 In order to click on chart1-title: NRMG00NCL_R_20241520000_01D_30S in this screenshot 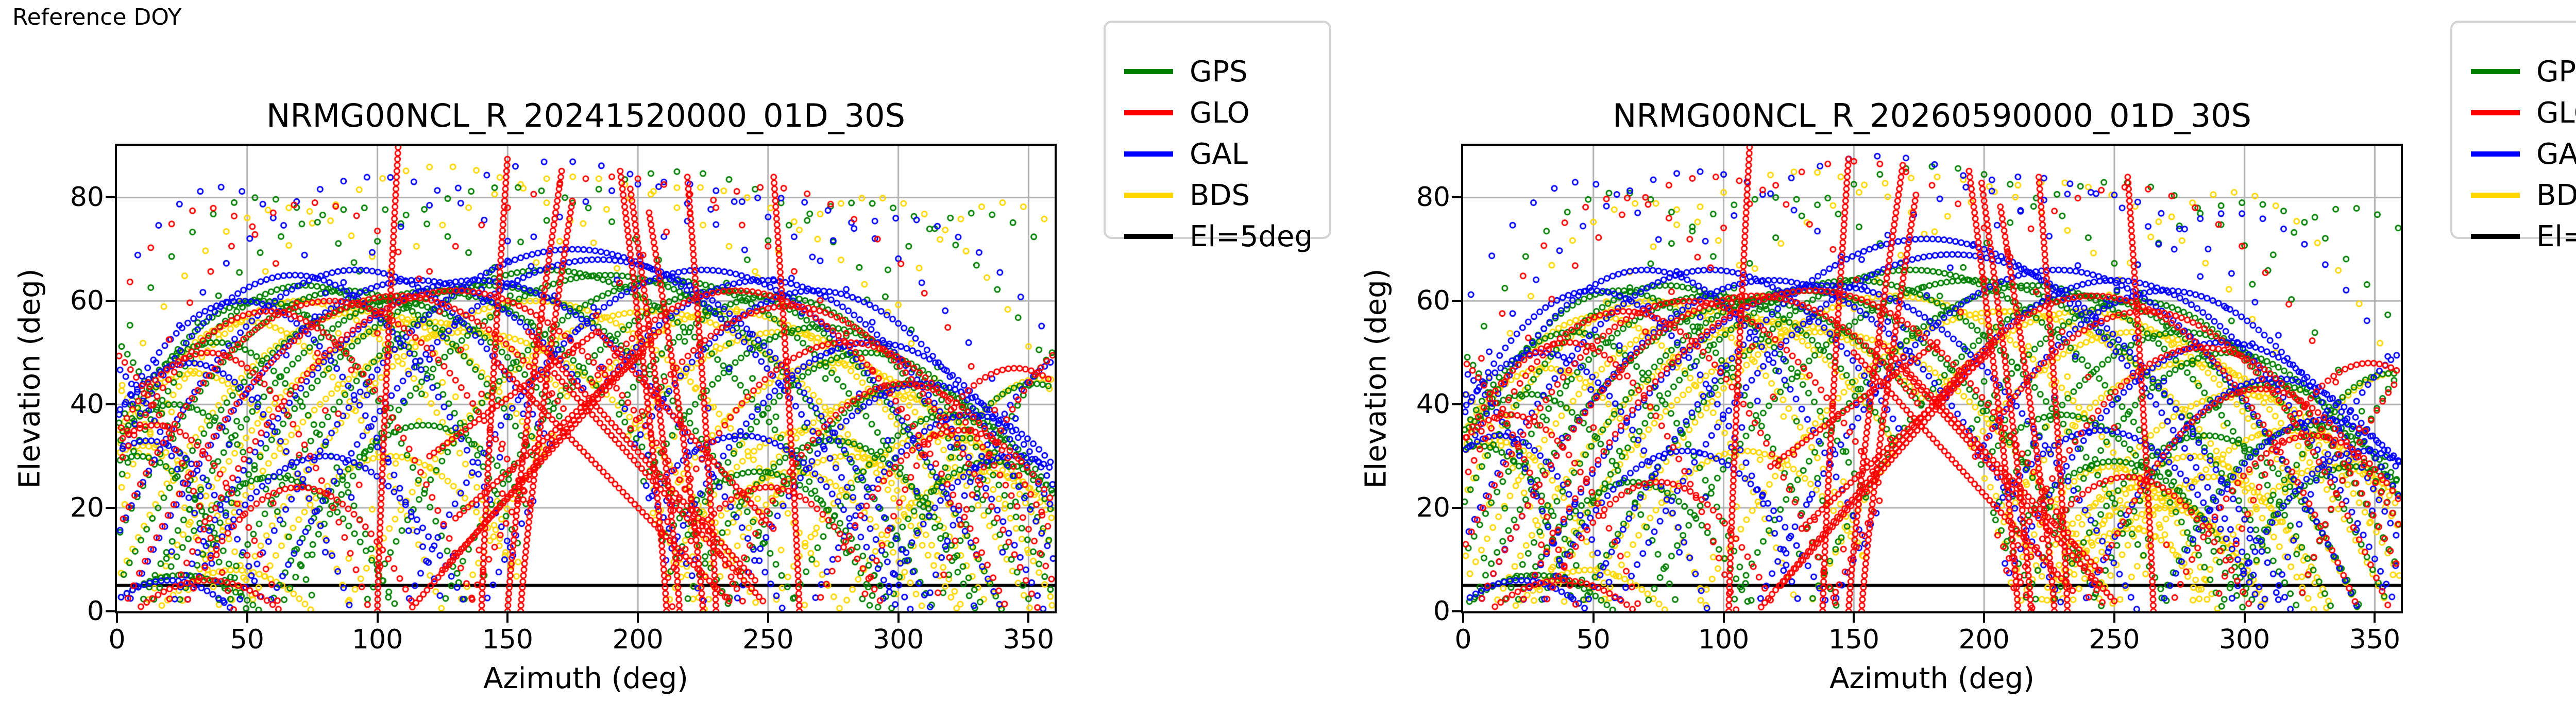, I will do `click(585, 115)`.